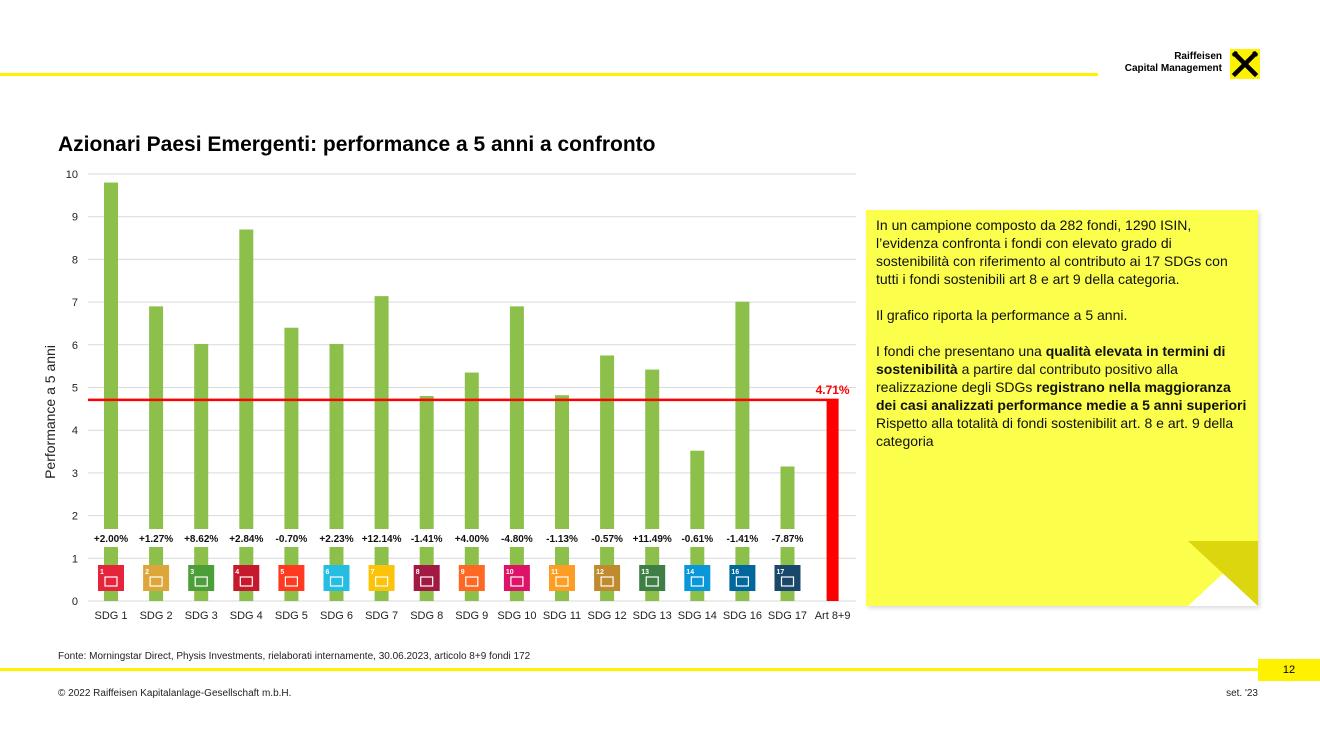 This screenshot has width=1320, height=745. Describe the element at coordinates (742, 616) in the screenshot. I see `x-tick-label: SDG 16` at that location.